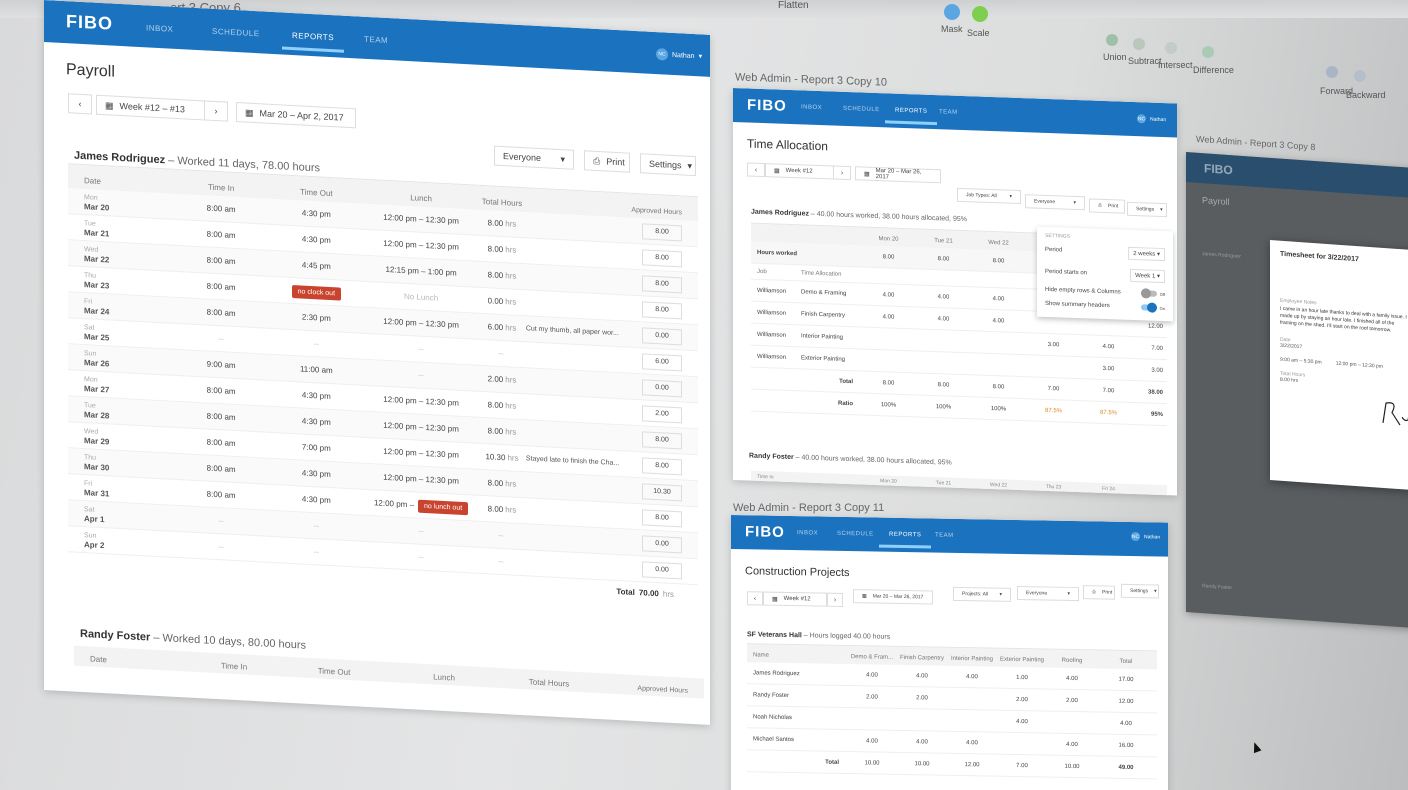 The image size is (1408, 790). Describe the element at coordinates (1108, 489) in the screenshot. I see `day-column: Fri 24` at that location.